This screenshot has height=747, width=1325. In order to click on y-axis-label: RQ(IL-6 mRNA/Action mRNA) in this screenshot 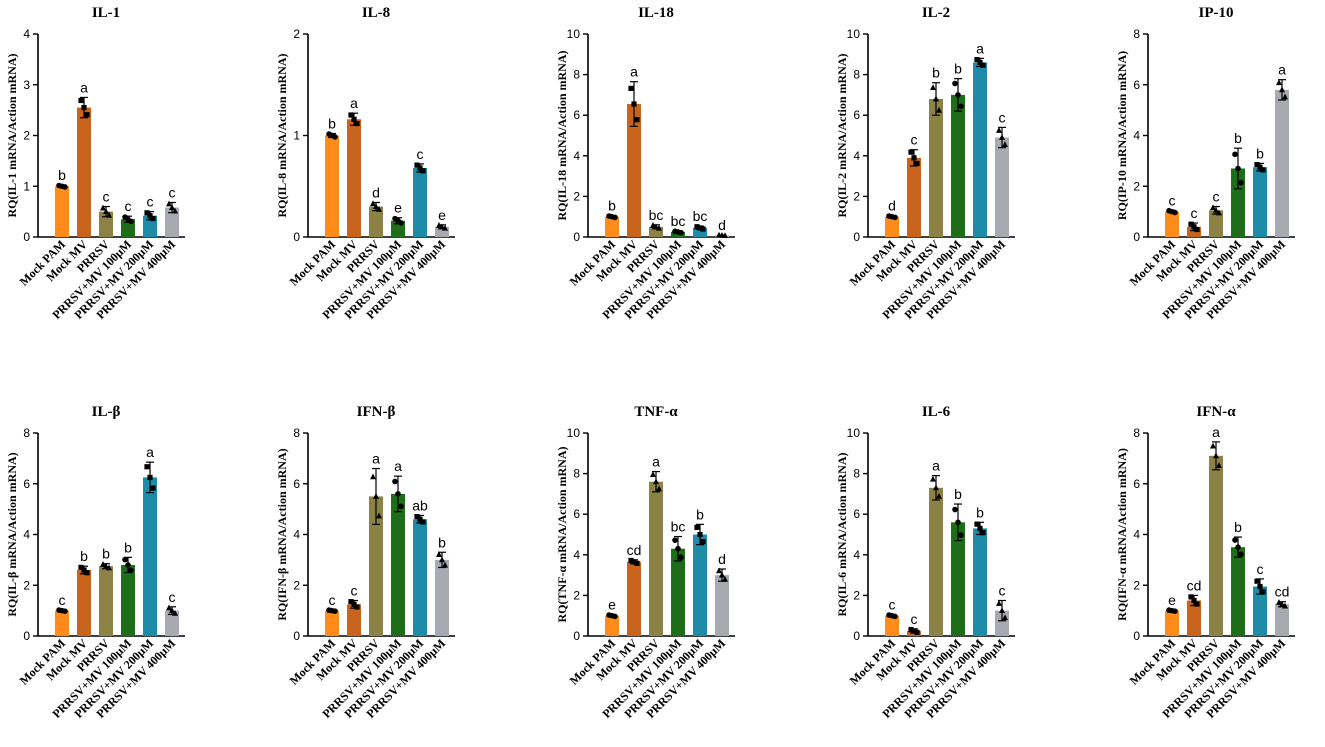, I will do `click(842, 535)`.